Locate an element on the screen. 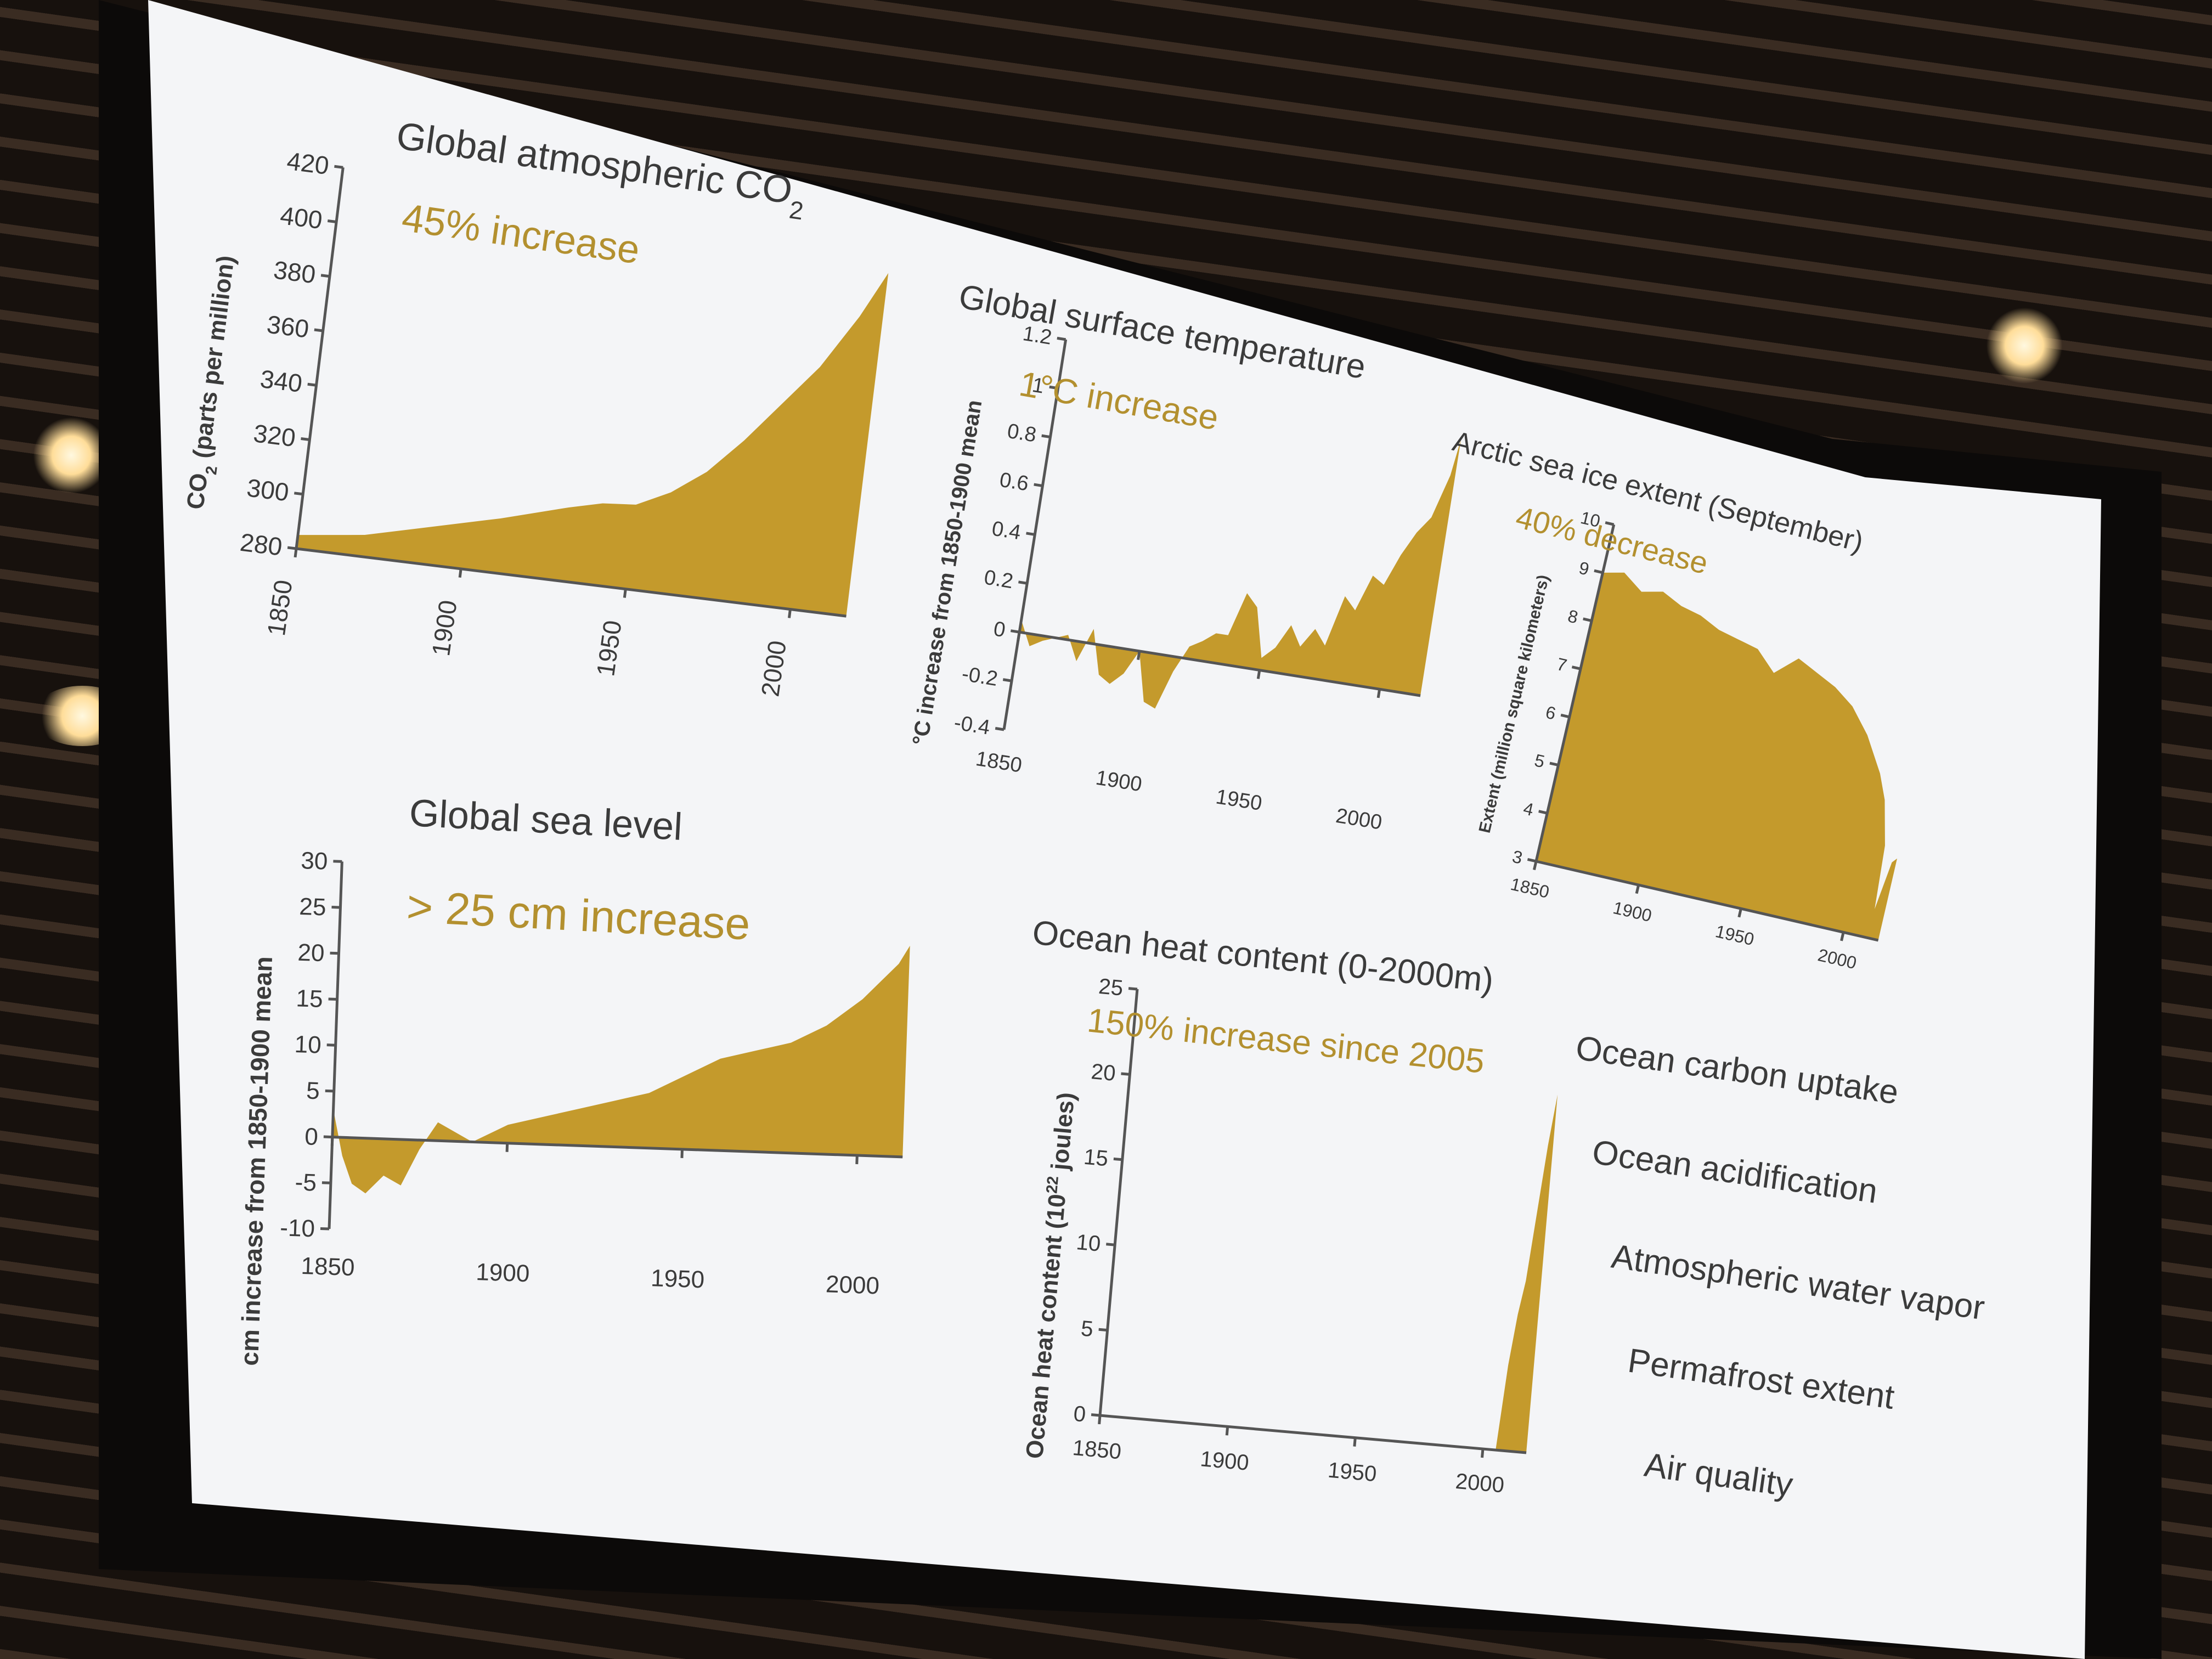  y-axis-label: cm increase from 1850-1900 mean is located at coordinates (256, 1161).